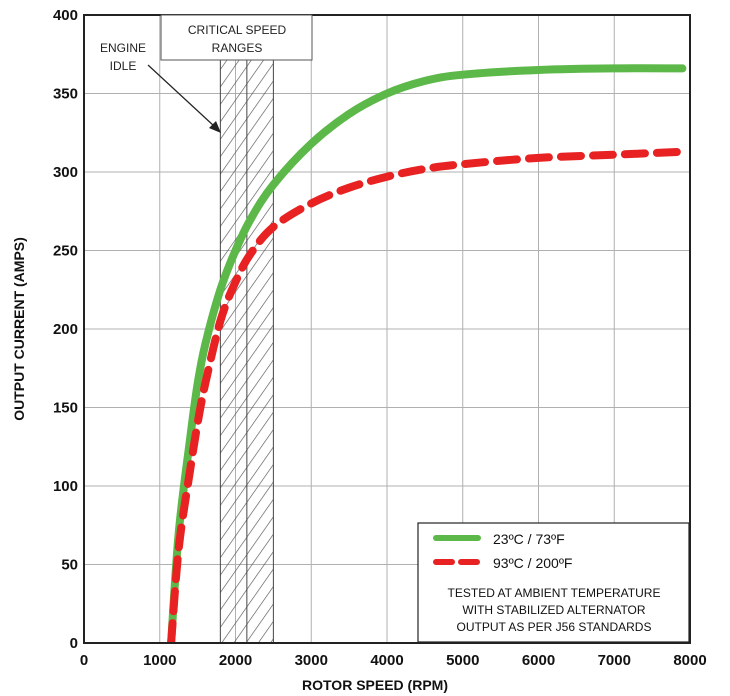 The width and height of the screenshot is (730, 696). Describe the element at coordinates (74, 643) in the screenshot. I see `y-tick-label: 0` at that location.